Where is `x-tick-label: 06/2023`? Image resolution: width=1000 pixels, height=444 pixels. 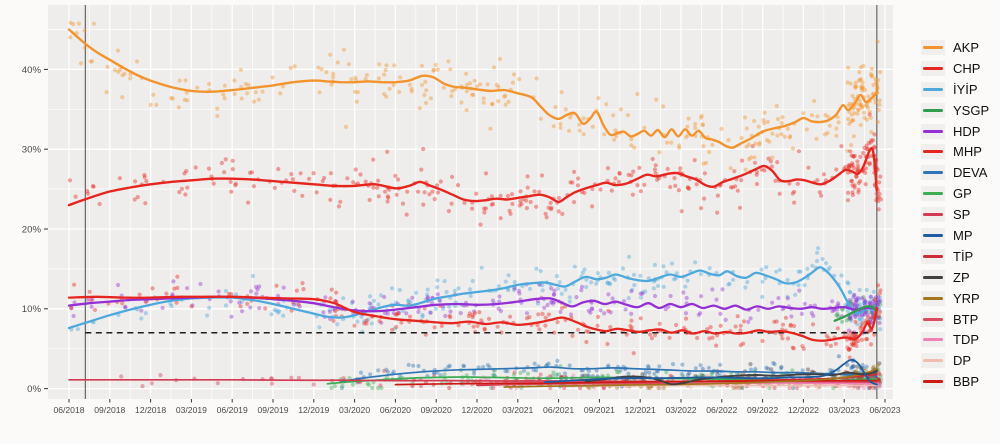
x-tick-label: 06/2023 is located at coordinates (884, 410).